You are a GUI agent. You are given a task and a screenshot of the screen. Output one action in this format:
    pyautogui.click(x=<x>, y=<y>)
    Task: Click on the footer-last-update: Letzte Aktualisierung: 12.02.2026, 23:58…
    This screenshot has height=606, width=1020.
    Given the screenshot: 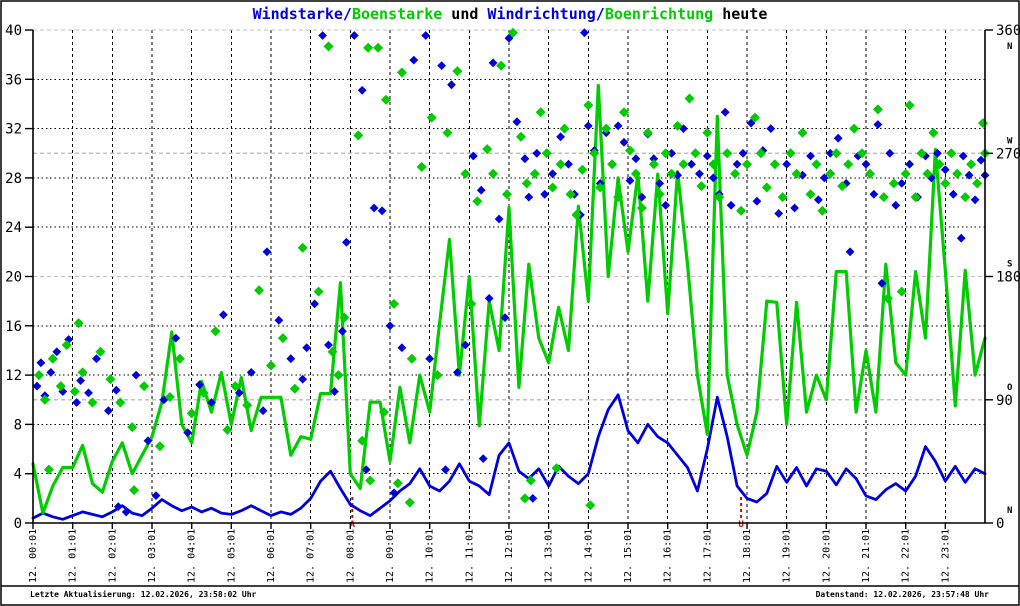 What is the action you would take?
    pyautogui.click(x=143, y=594)
    